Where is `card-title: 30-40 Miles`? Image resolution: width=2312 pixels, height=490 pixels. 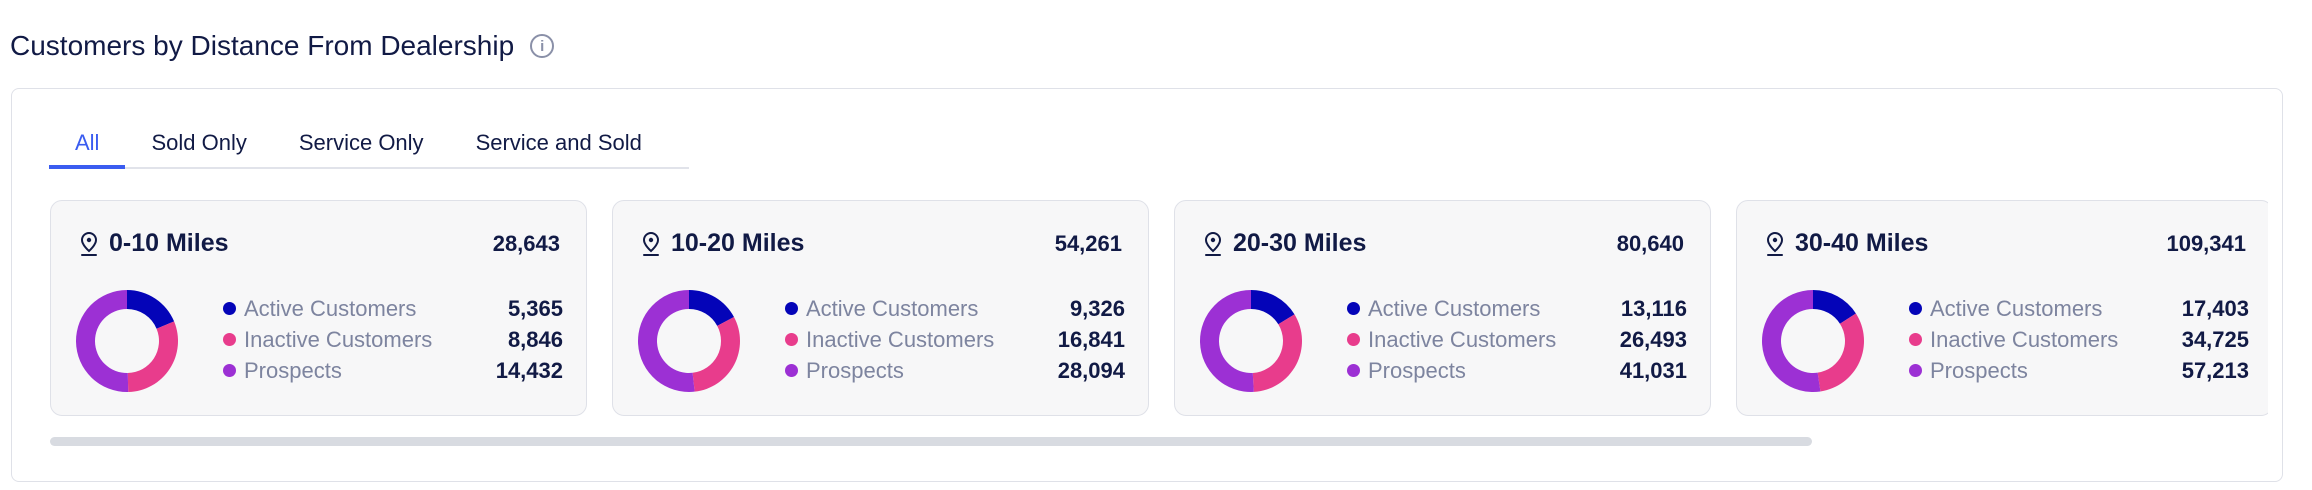
card-title: 30-40 Miles is located at coordinates (1862, 243).